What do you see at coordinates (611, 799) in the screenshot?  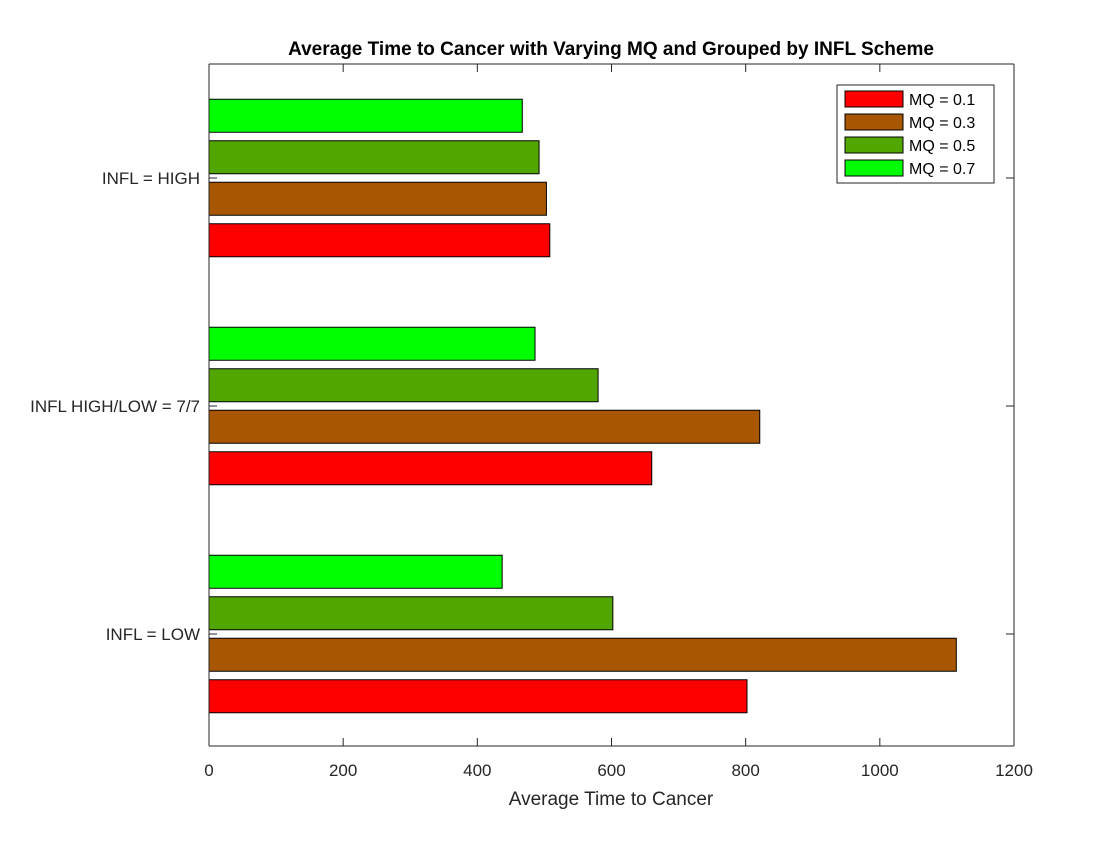 I see `x-axis-label: Average Time to Cancer` at bounding box center [611, 799].